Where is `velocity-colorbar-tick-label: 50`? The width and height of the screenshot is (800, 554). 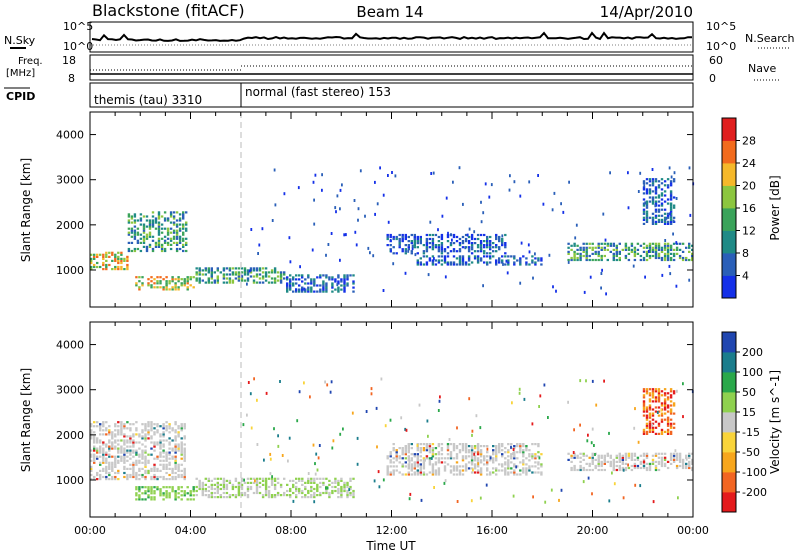 velocity-colorbar-tick-label: 50 is located at coordinates (749, 392).